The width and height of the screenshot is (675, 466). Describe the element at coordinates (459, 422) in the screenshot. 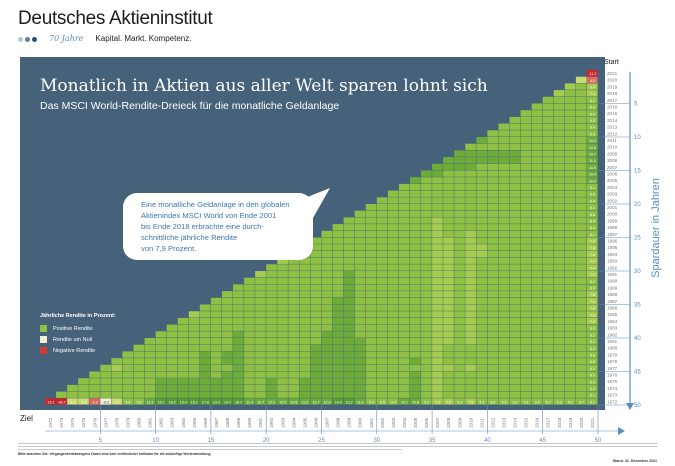

I see `end-year-label: 2009` at that location.